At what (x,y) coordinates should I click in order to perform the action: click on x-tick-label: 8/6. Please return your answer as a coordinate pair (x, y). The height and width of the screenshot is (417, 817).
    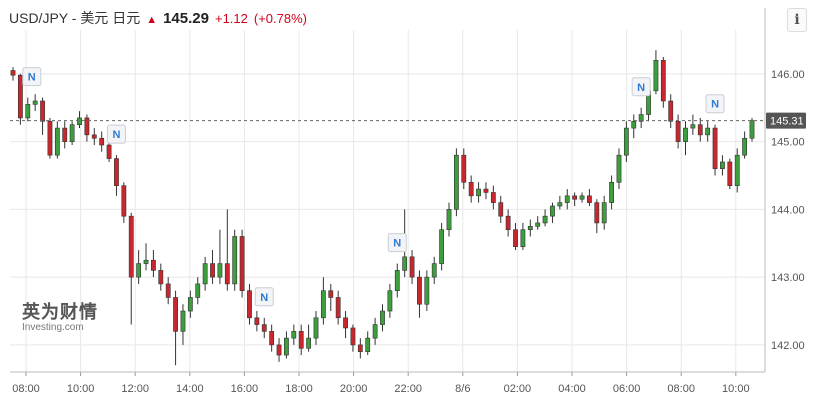
    Looking at the image, I should click on (462, 389).